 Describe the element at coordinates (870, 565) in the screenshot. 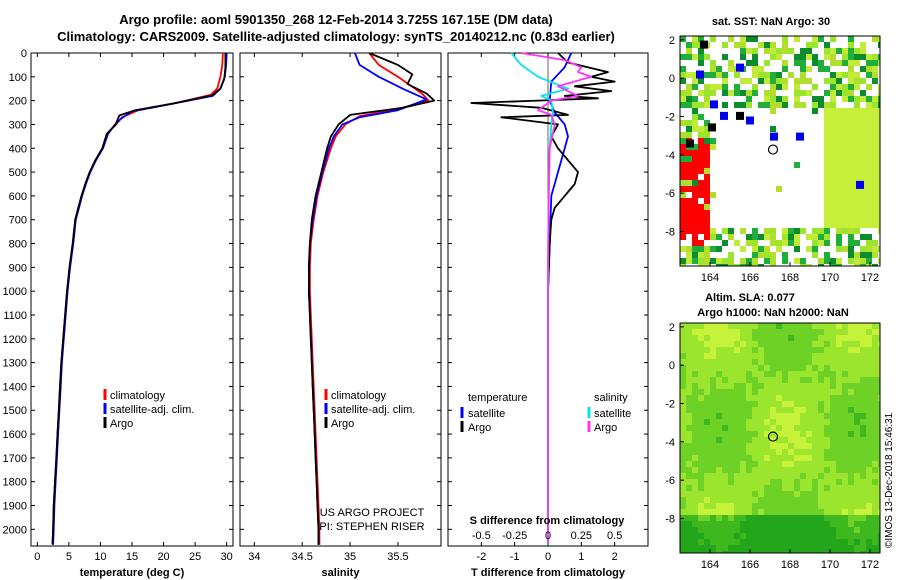

I see `map-x-tick-label: 172` at that location.